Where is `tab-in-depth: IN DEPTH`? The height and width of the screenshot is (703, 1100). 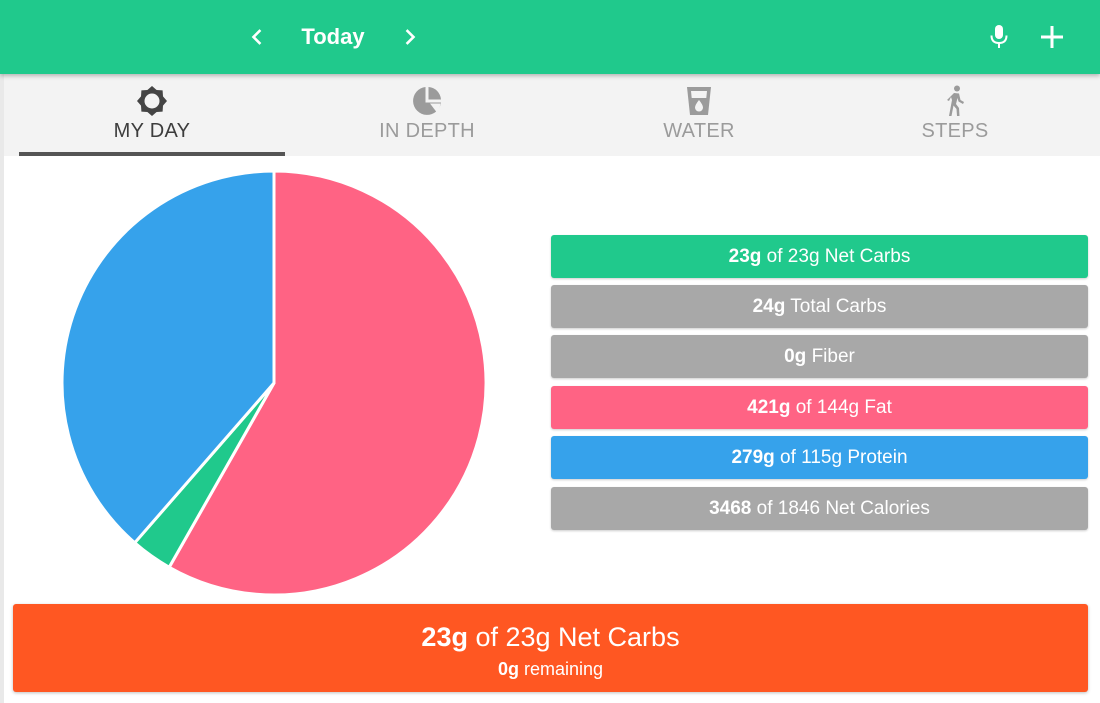 tab-in-depth: IN DEPTH is located at coordinates (427, 115).